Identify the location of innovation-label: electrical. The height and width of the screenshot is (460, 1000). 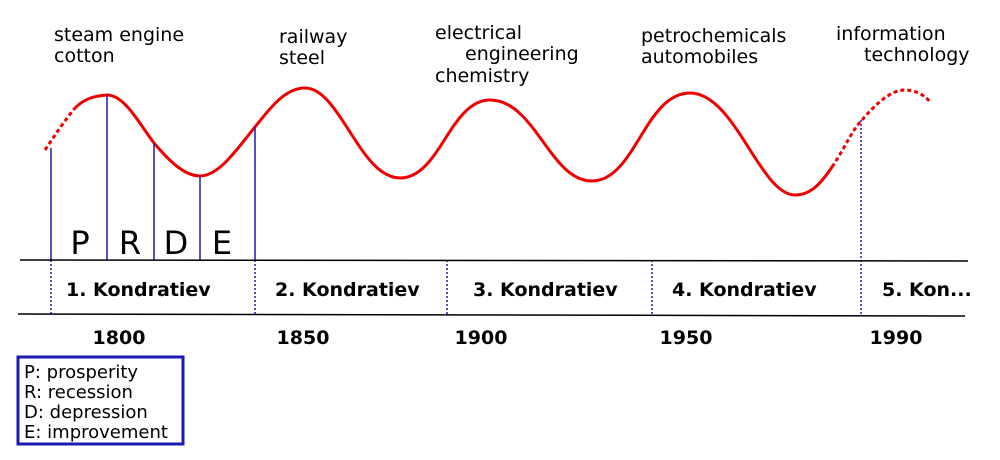
(478, 33).